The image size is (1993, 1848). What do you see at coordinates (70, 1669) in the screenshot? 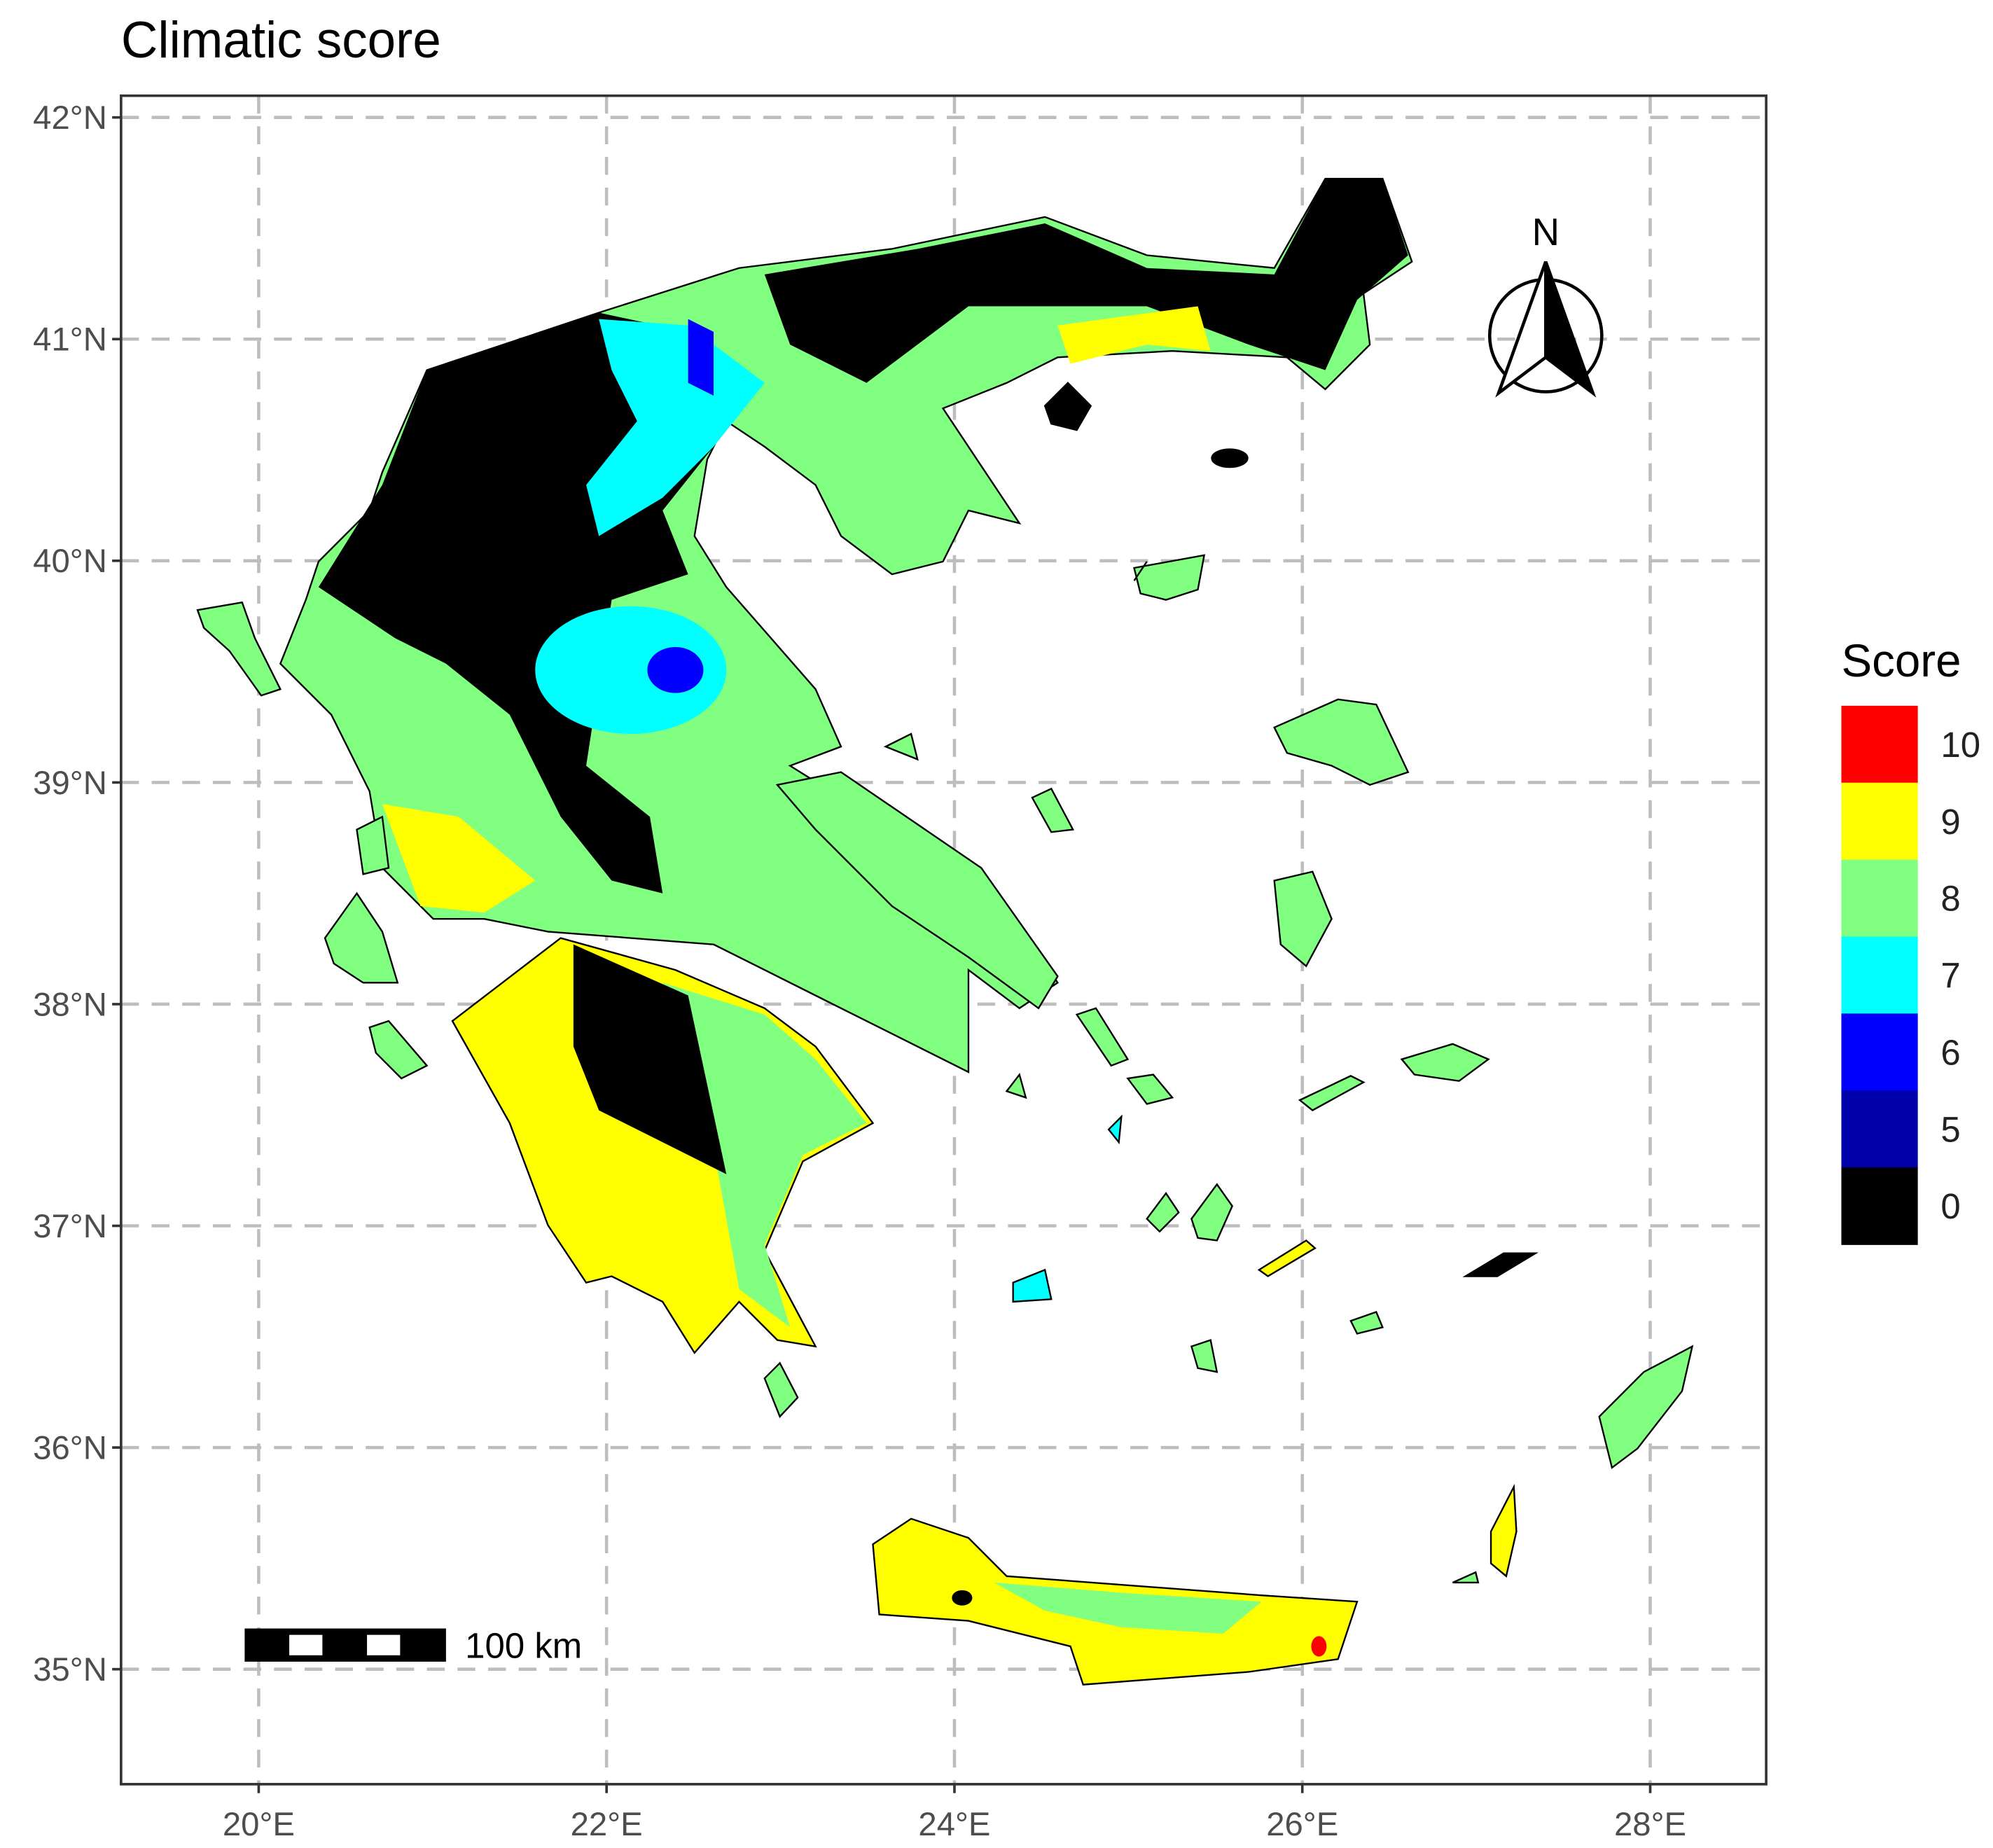
I see `lat-tick-label: 35°N` at bounding box center [70, 1669].